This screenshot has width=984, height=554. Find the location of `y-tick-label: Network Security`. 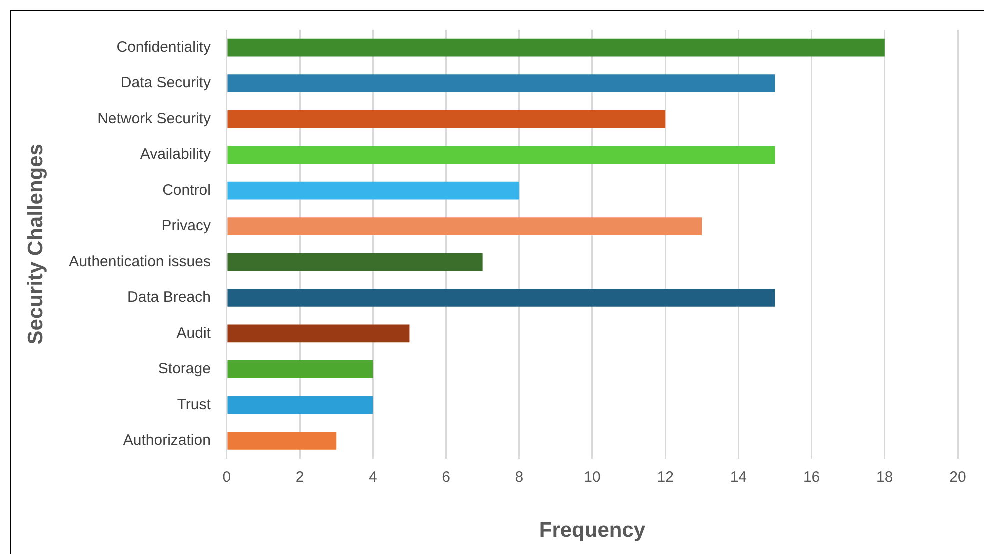

y-tick-label: Network Security is located at coordinates (155, 119).